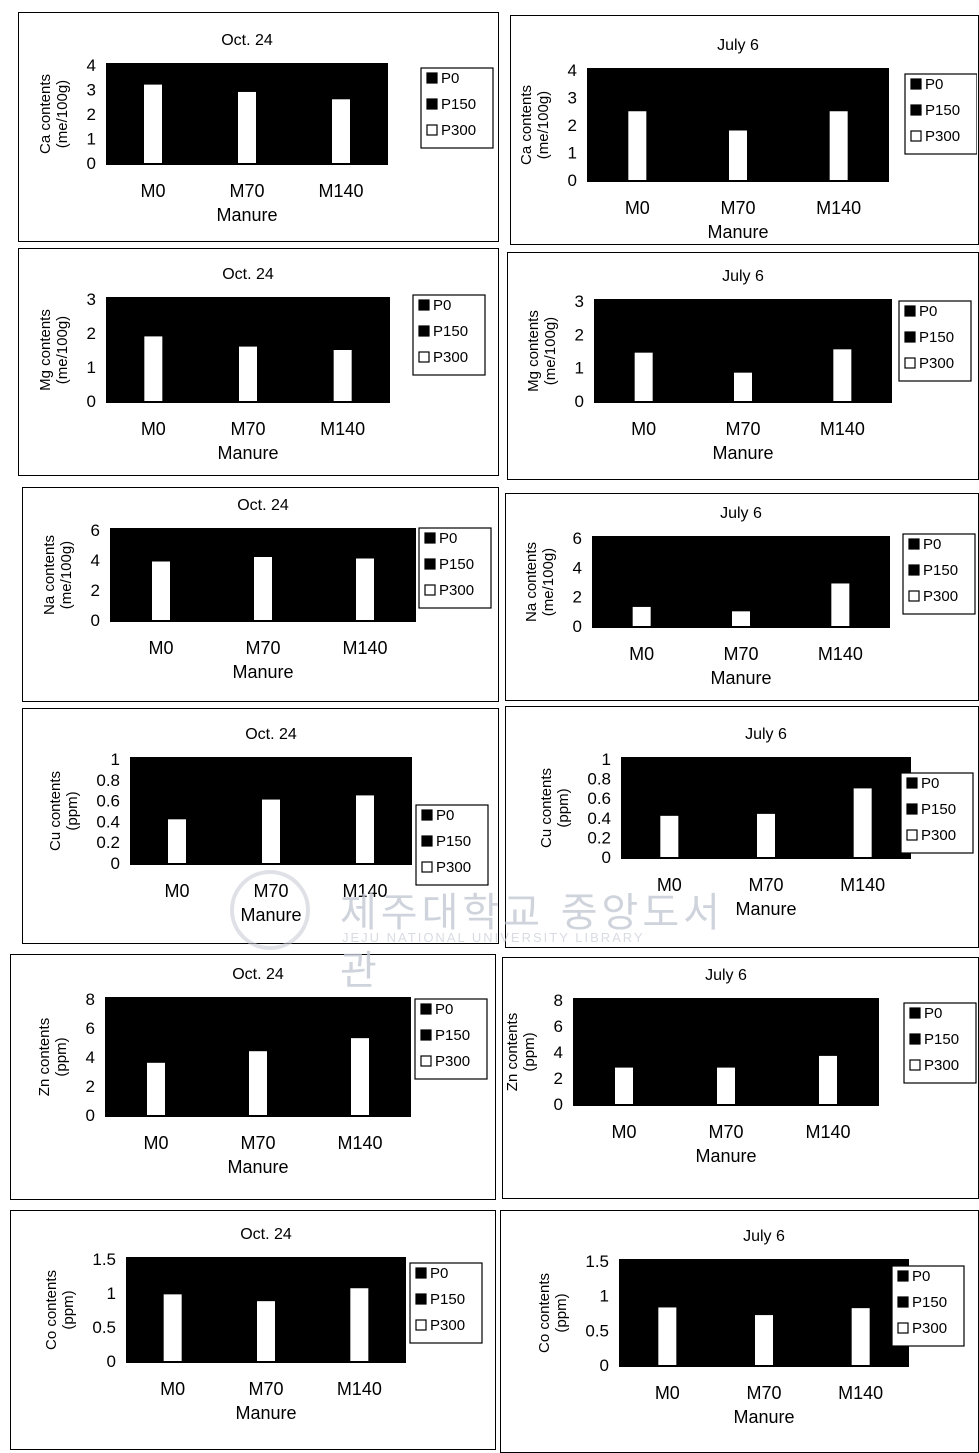 The width and height of the screenshot is (979, 1453). I want to click on y-tick-label: 0, so click(91, 401).